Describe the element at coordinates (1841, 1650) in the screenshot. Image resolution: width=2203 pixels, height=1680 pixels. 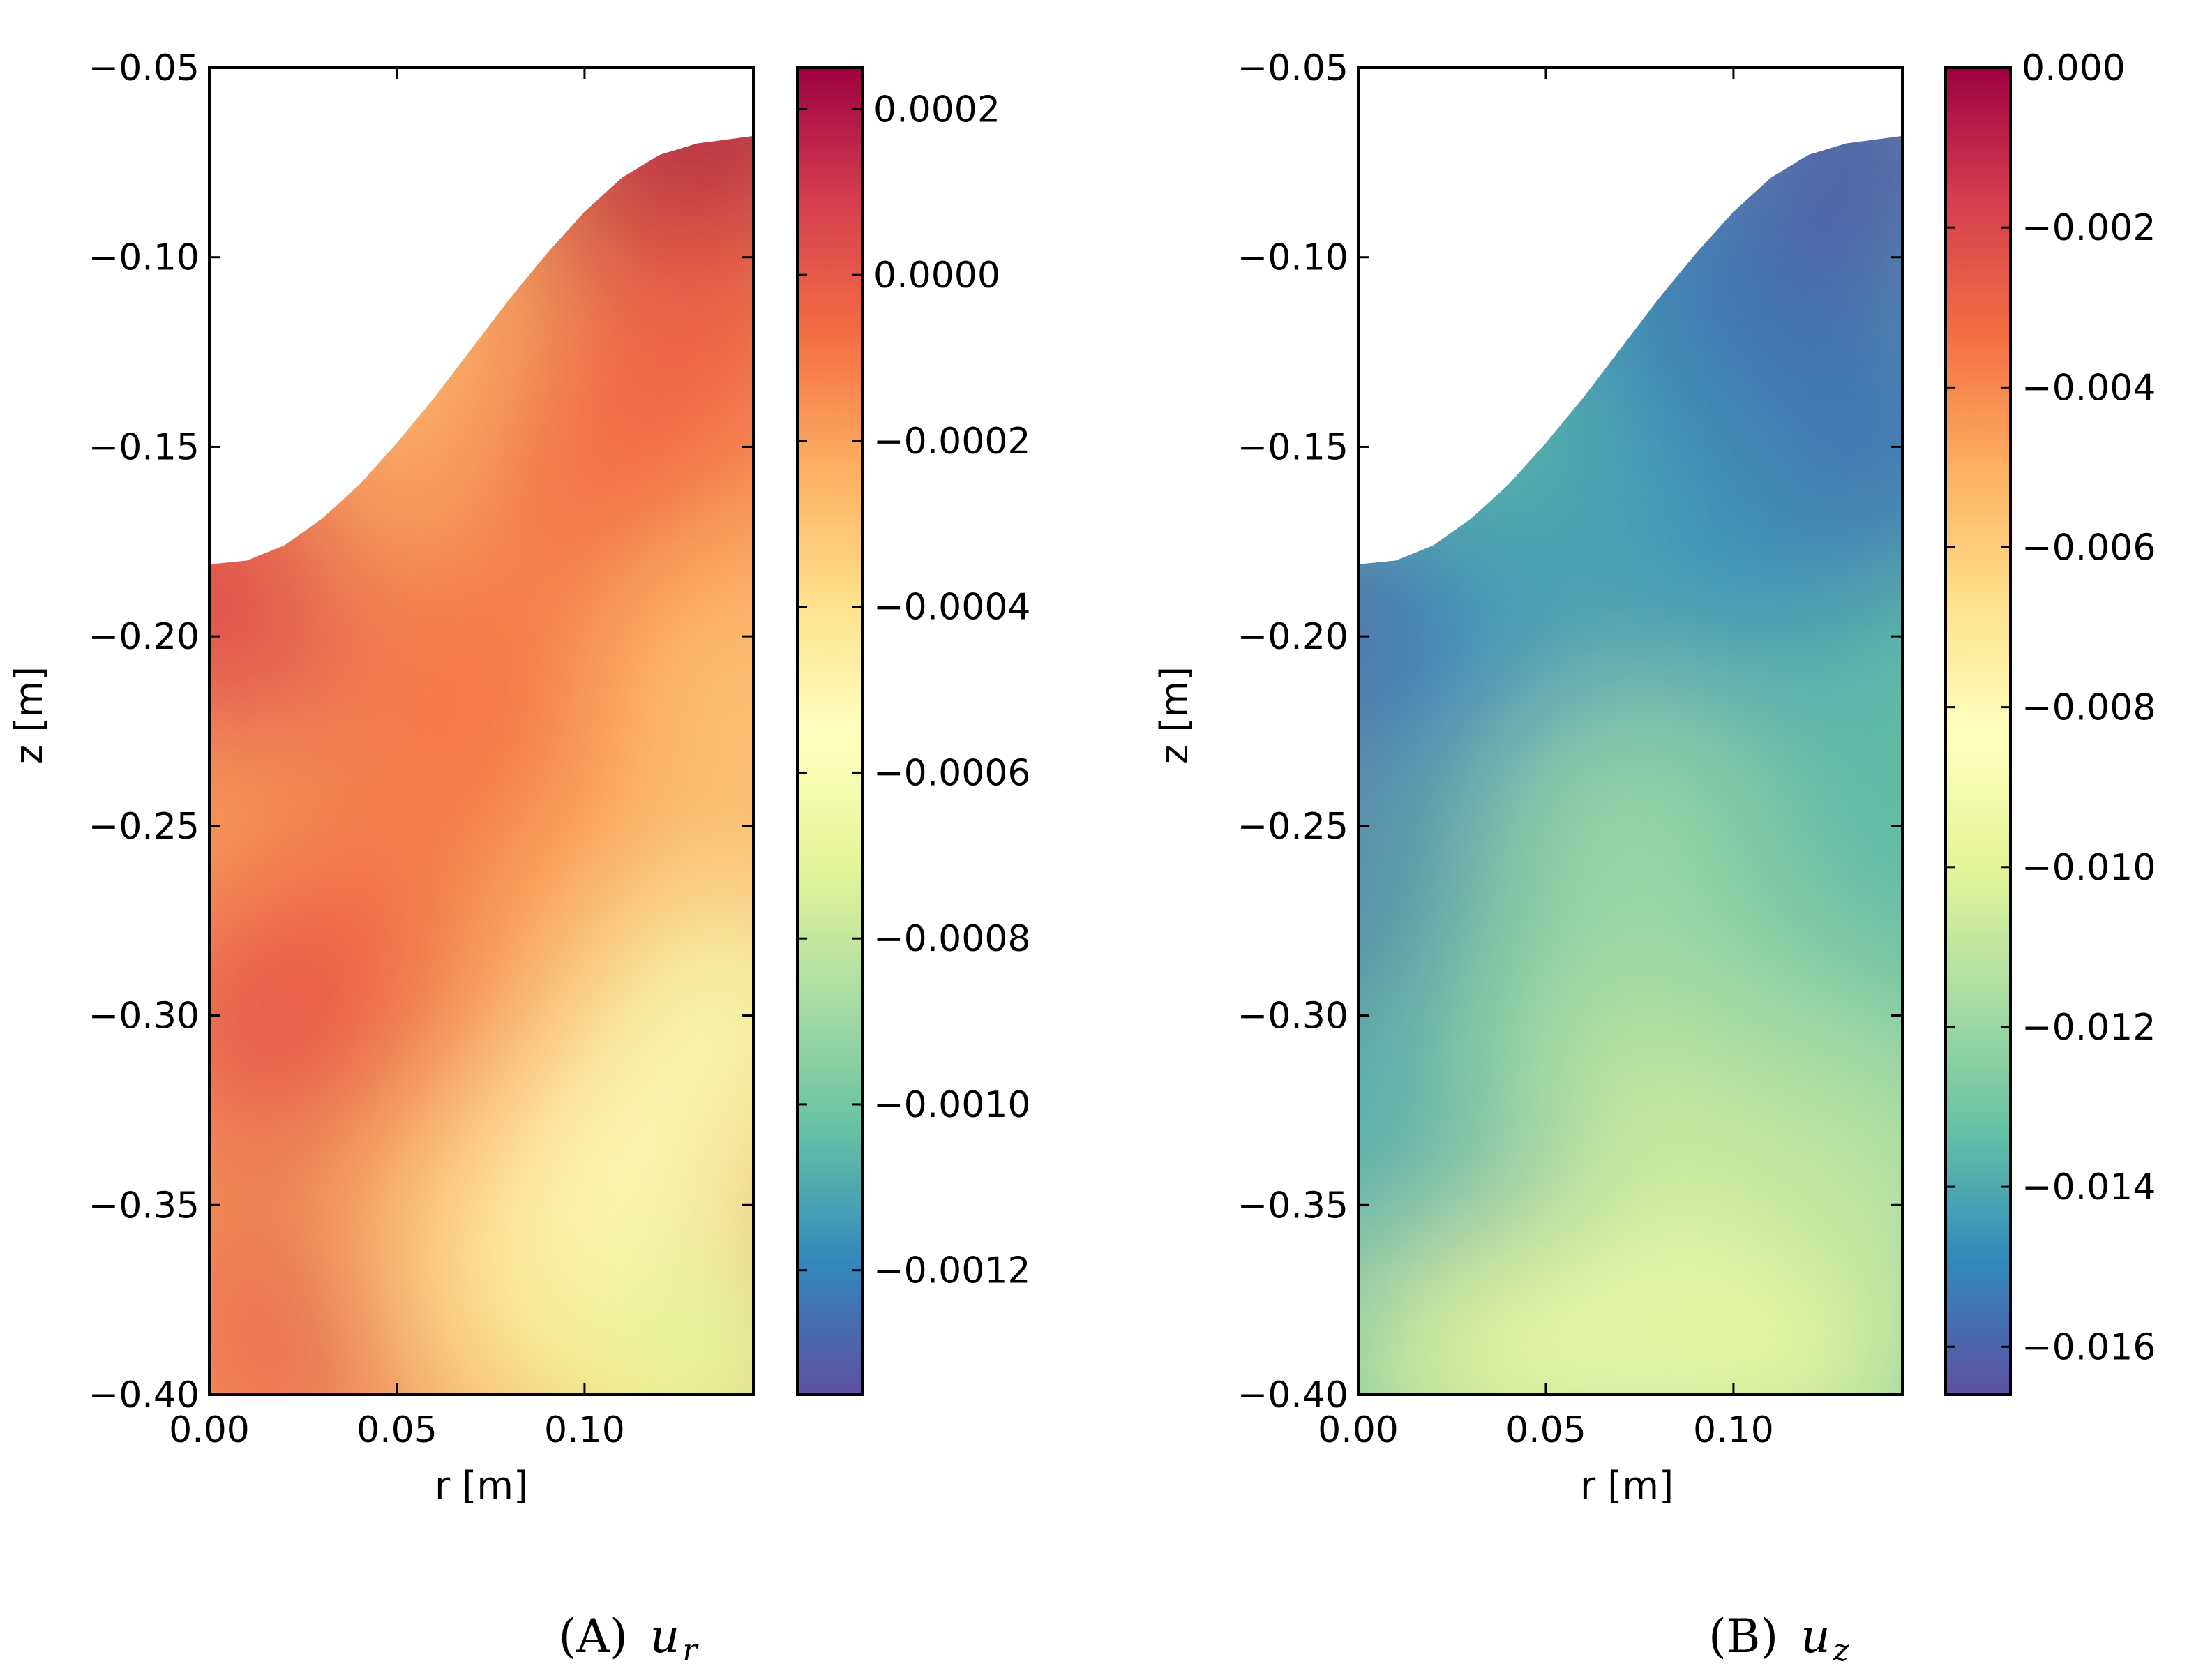
I see `panel-b-caption-sub: z` at that location.